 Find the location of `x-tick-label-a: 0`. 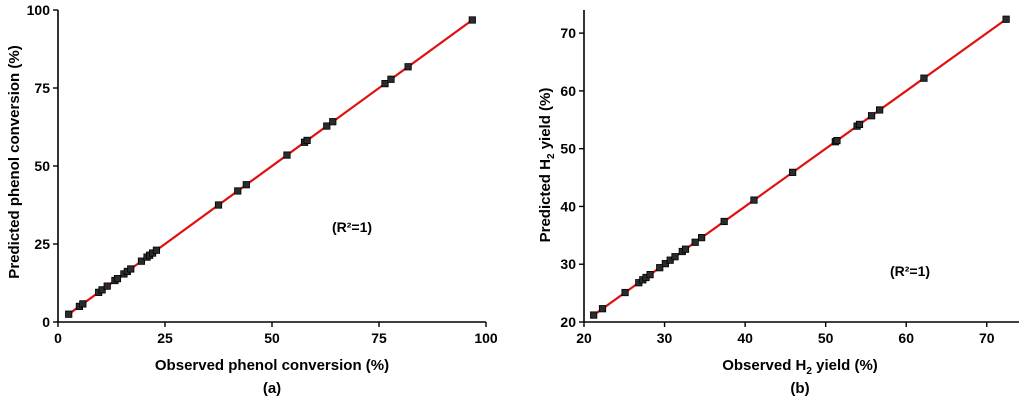

x-tick-label-a: 0 is located at coordinates (58, 338).